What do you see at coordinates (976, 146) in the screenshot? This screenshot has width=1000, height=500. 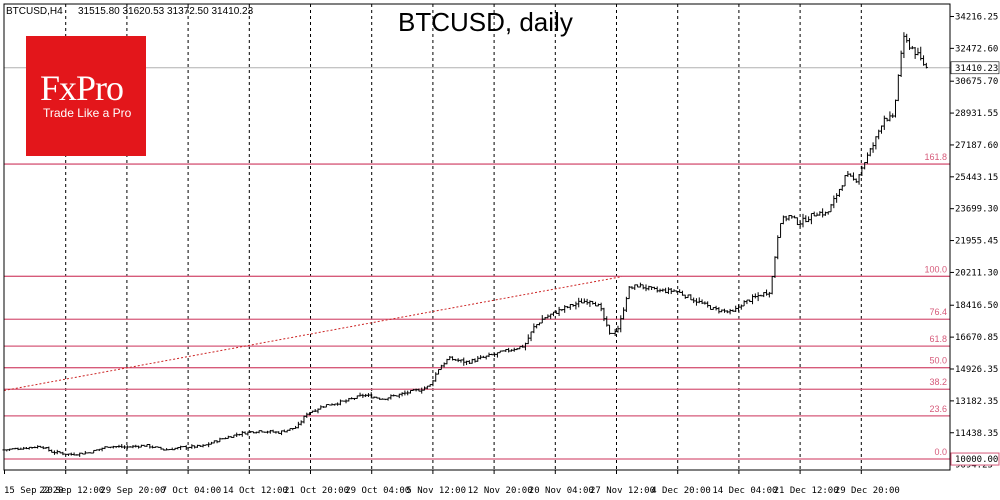 I see `y-tick-label: 27187.60` at bounding box center [976, 146].